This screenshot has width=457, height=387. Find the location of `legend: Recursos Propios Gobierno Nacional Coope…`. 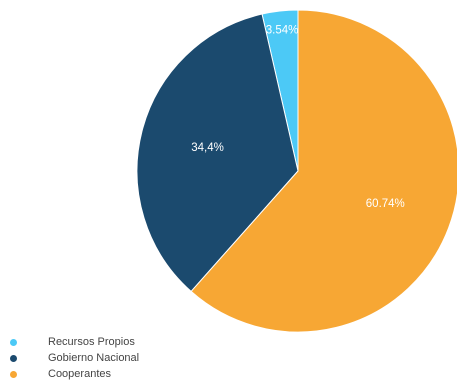

legend: Recursos Propios Gobierno Nacional Coope… is located at coordinates (74, 358).